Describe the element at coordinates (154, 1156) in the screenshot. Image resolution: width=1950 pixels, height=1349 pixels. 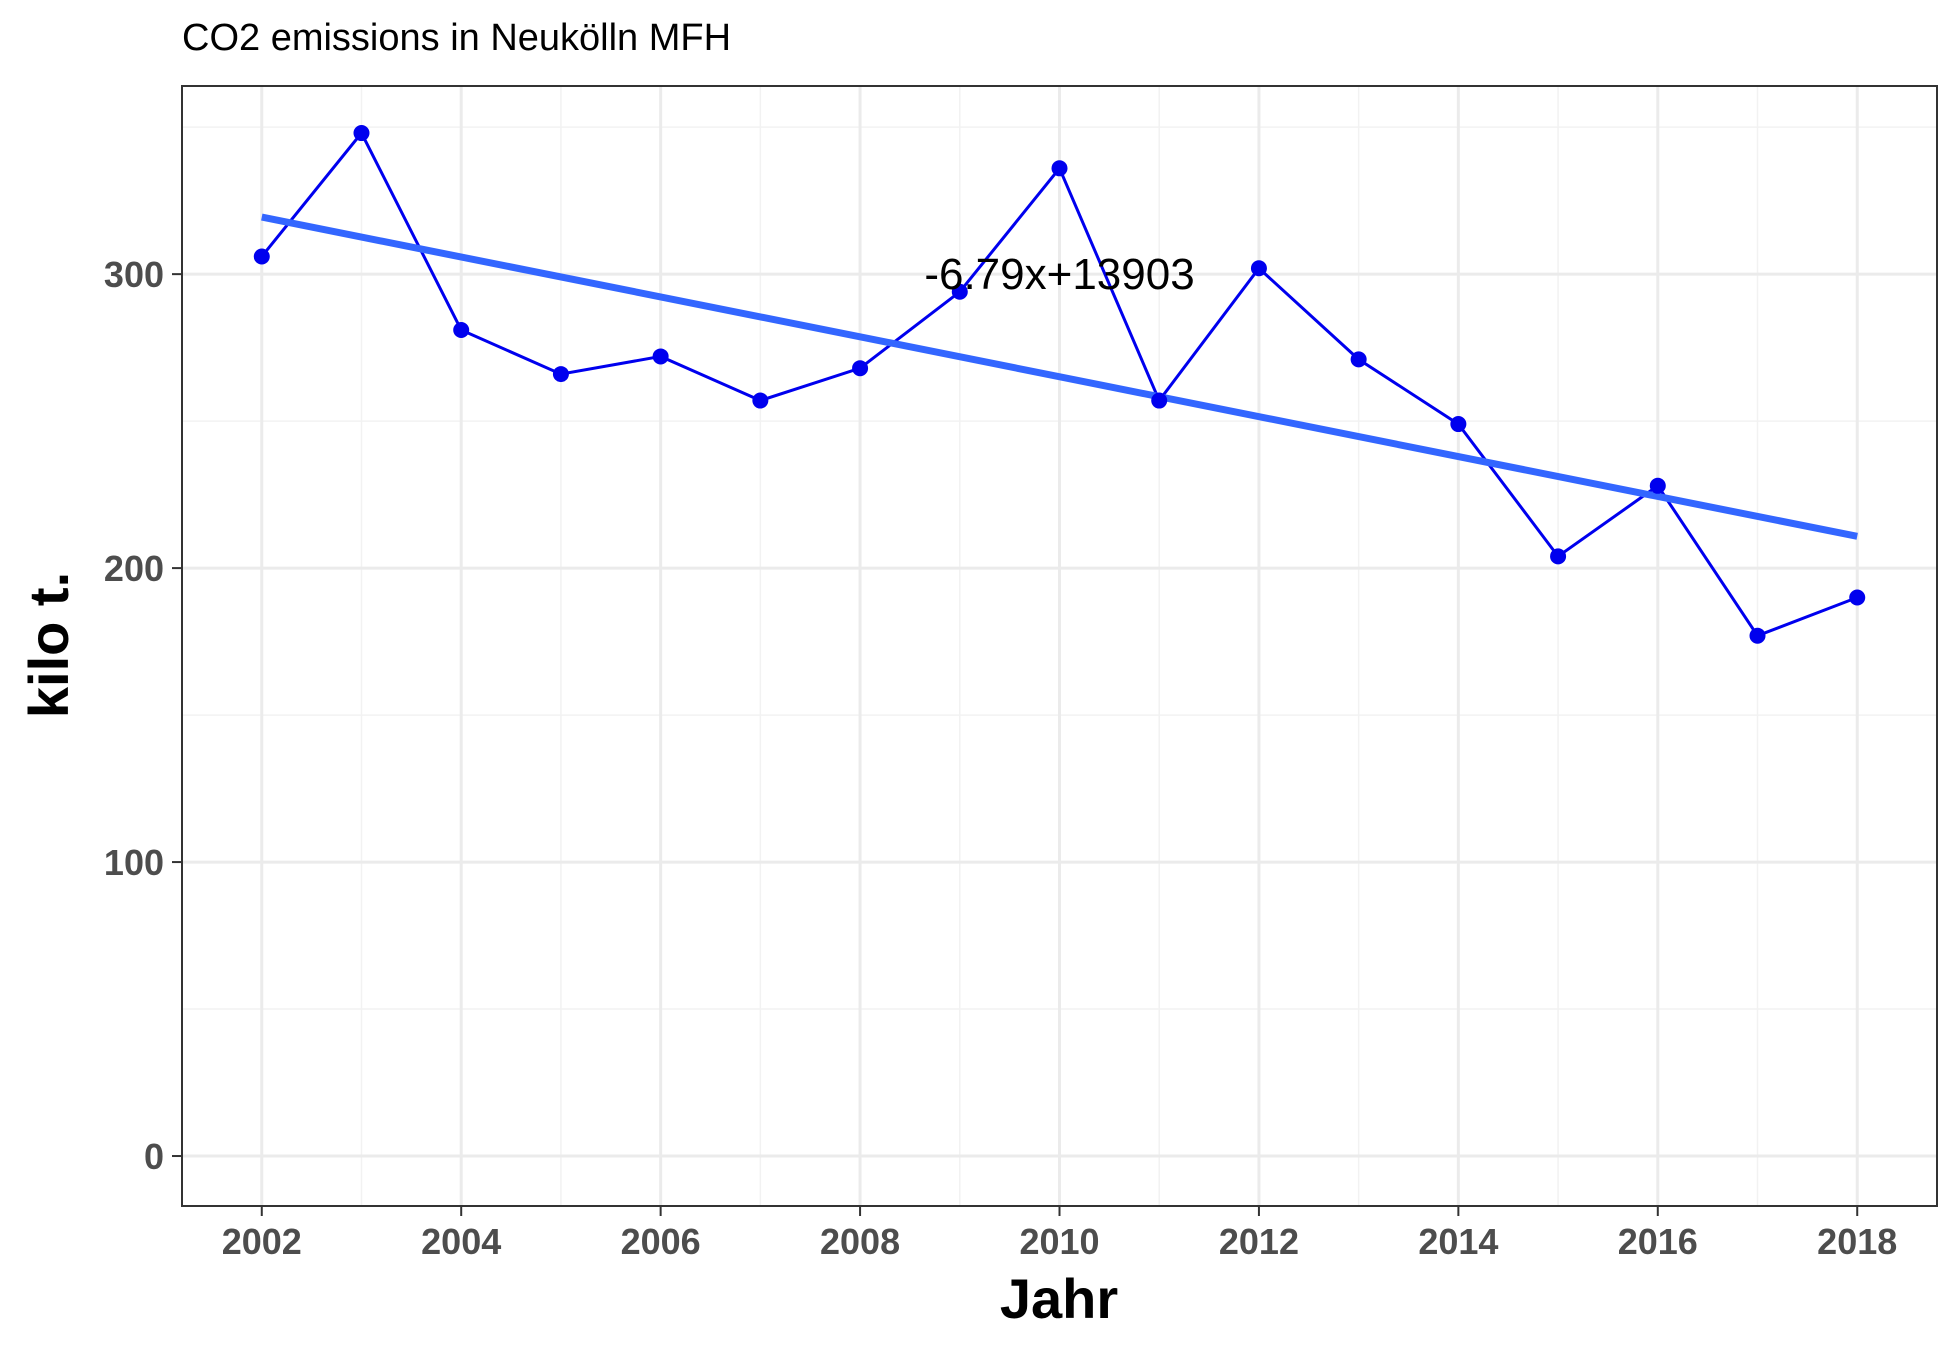
I see `y-tick-label: 0` at that location.